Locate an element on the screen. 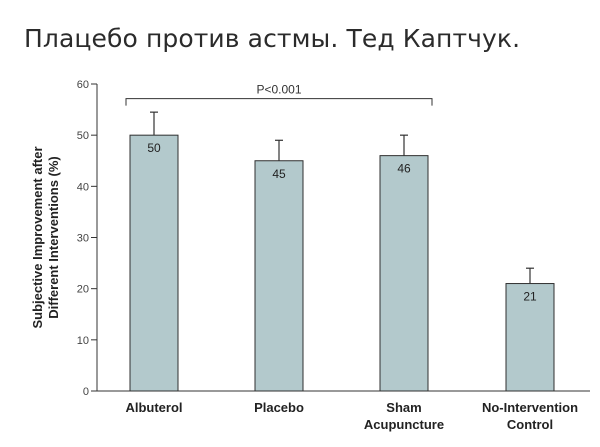 The height and width of the screenshot is (447, 600). y-tick-label: 30 is located at coordinates (83, 239).